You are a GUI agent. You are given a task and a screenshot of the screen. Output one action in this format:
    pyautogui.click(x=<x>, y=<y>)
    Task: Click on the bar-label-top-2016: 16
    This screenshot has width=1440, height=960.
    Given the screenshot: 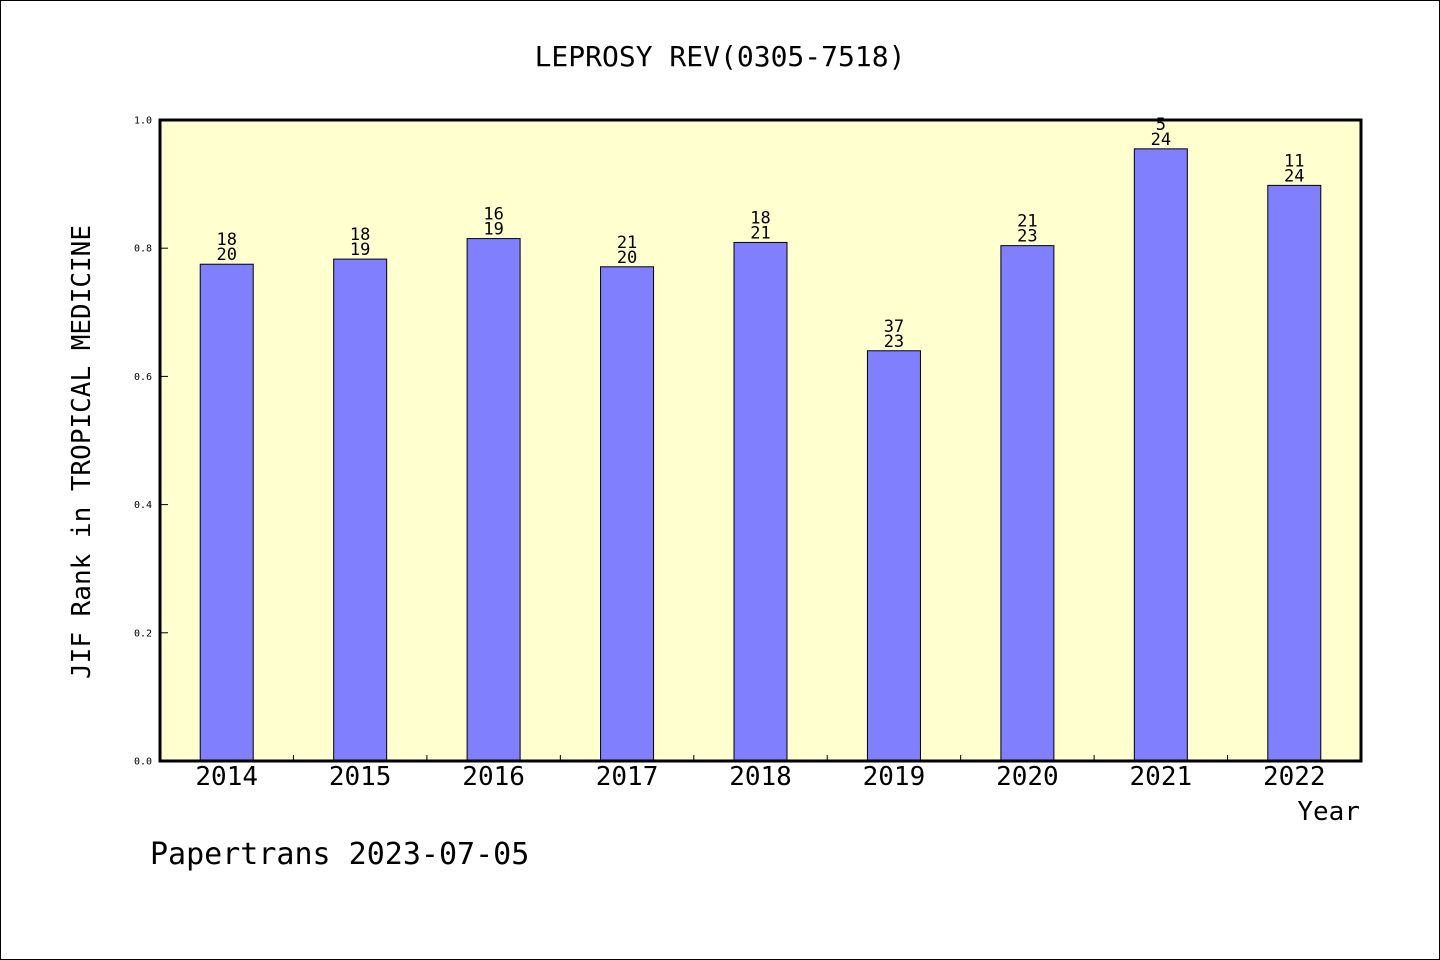 What is the action you would take?
    pyautogui.click(x=493, y=215)
    